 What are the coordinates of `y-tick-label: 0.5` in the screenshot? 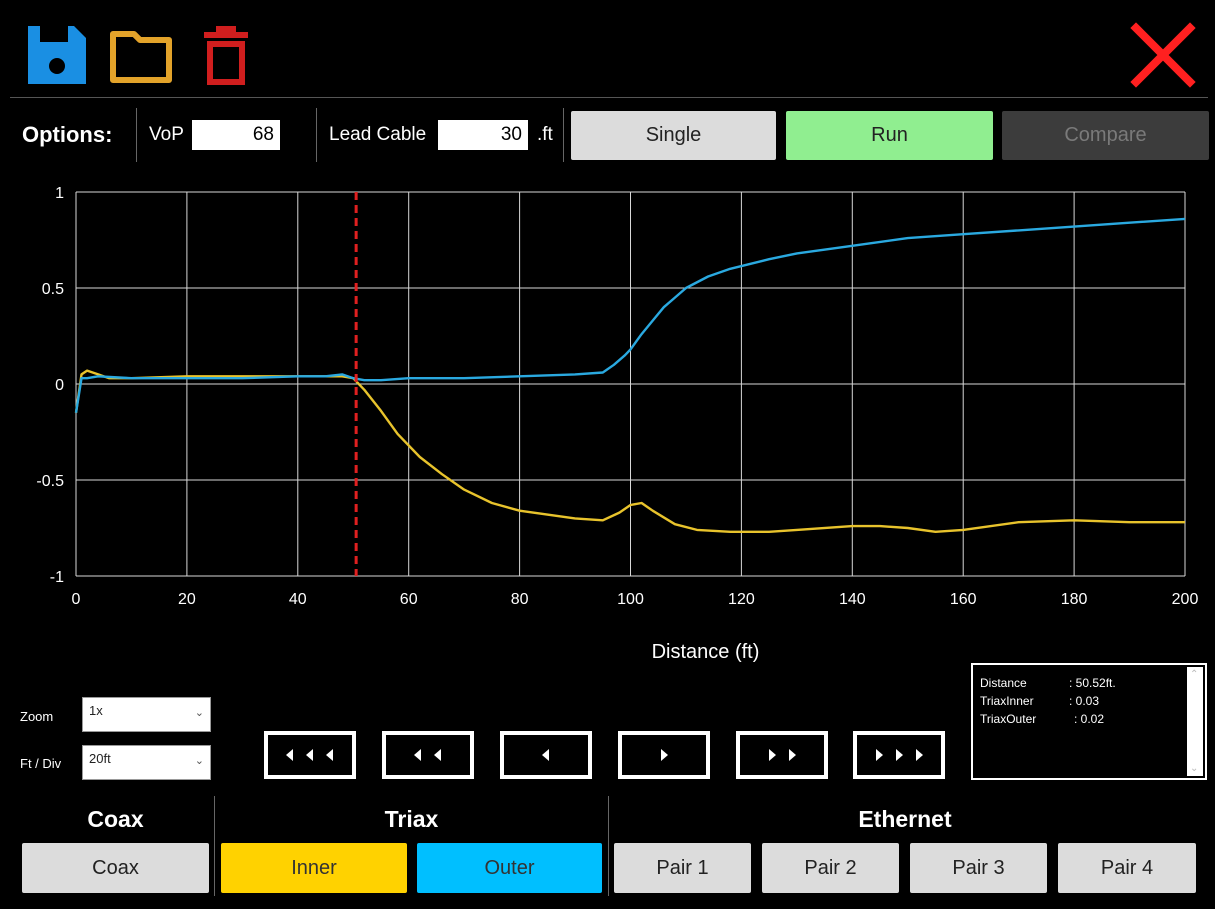 It's located at (53, 289).